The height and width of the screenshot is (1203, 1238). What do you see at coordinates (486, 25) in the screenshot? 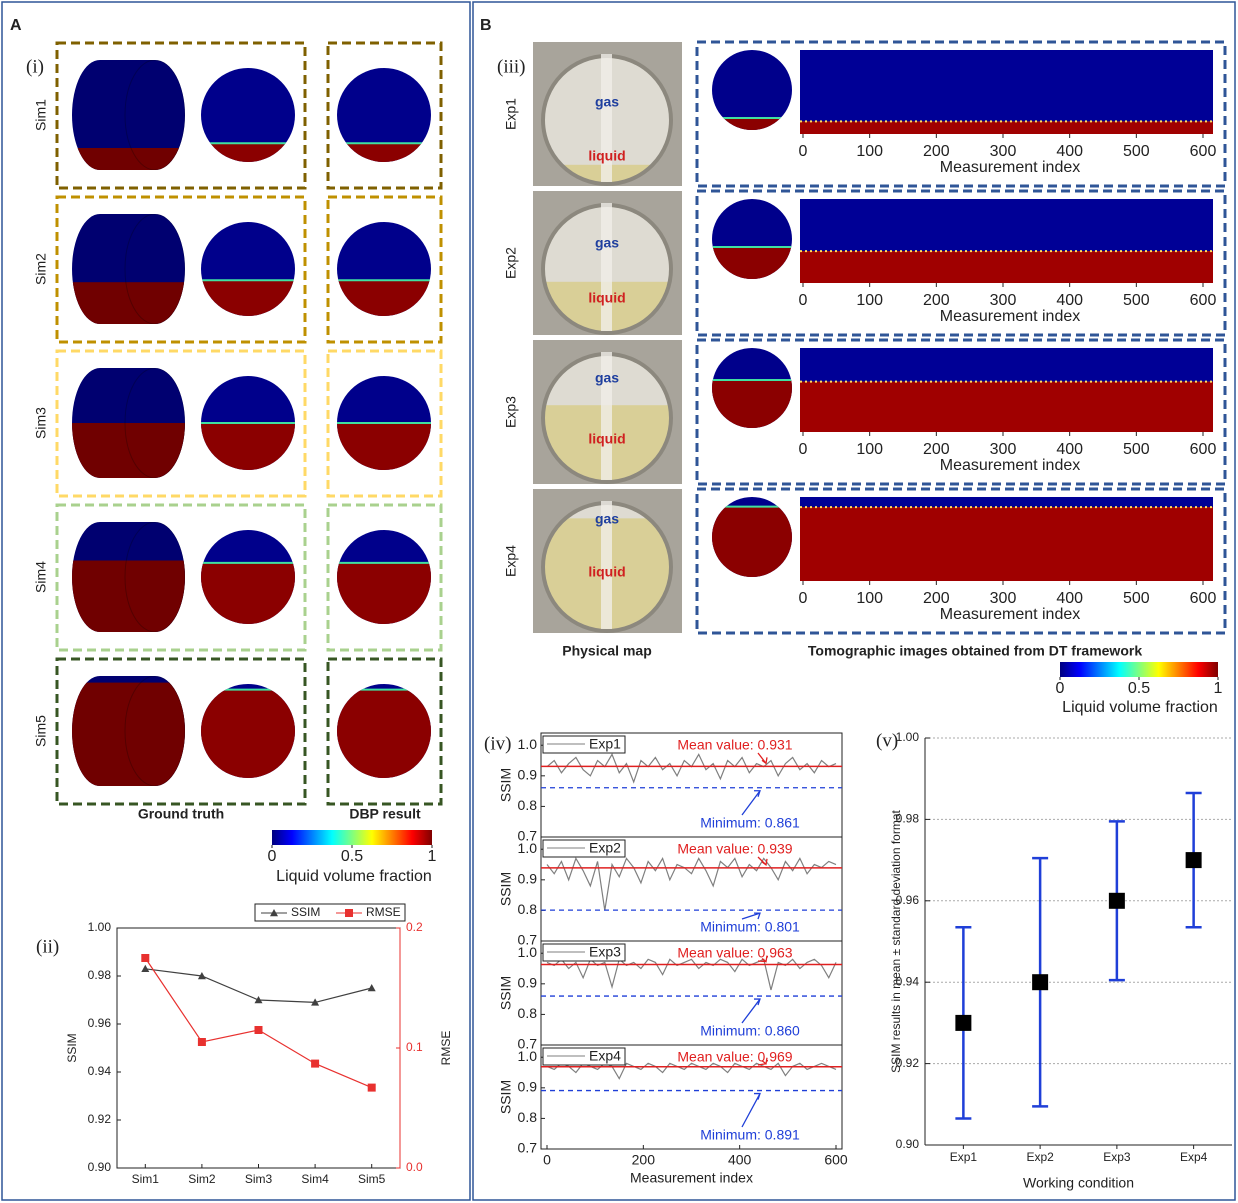
I see `panel-label: B` at bounding box center [486, 25].